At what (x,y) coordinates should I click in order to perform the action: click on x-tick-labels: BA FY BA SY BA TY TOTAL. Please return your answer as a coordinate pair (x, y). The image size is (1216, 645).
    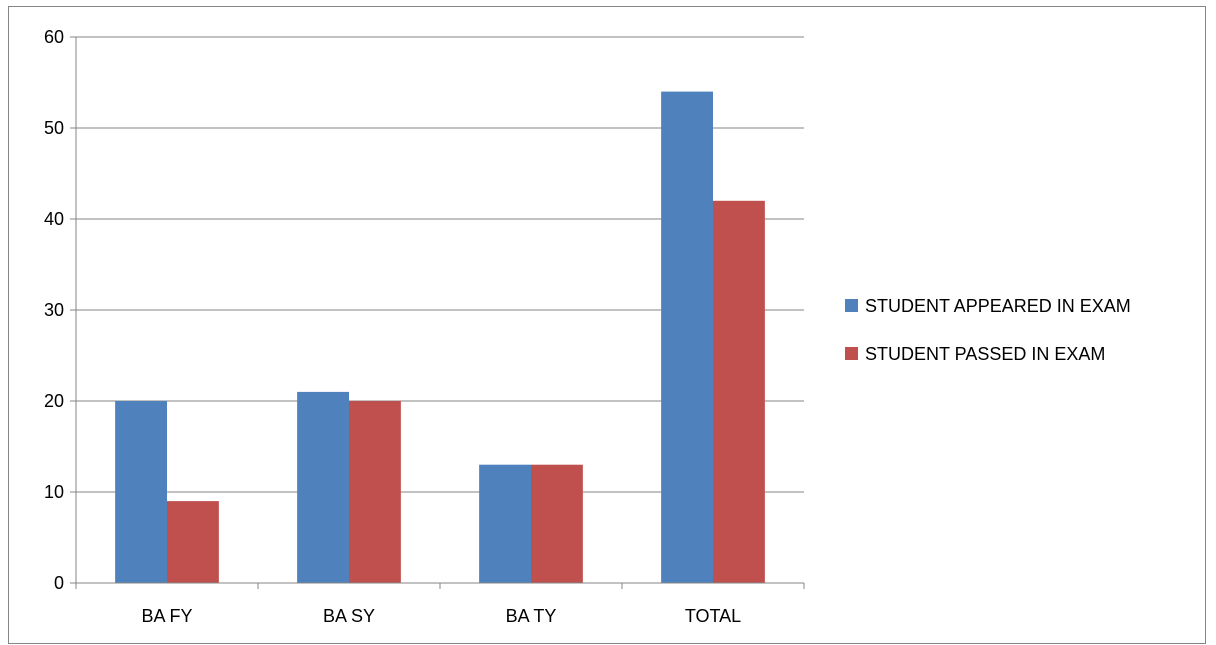
    Looking at the image, I should click on (441, 616).